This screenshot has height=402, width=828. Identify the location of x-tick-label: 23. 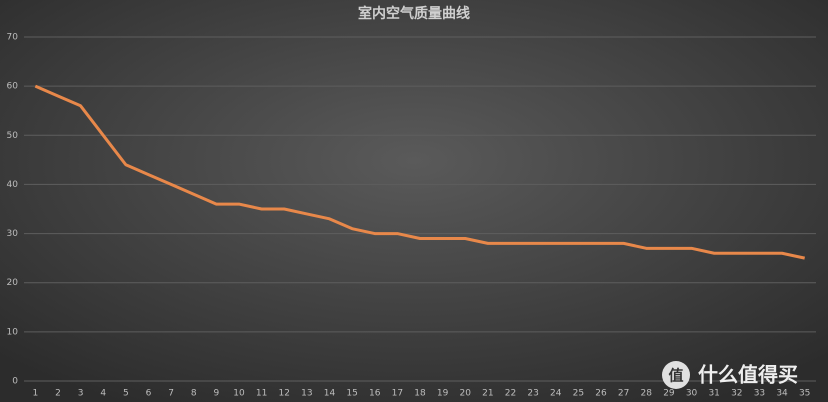
(532, 394).